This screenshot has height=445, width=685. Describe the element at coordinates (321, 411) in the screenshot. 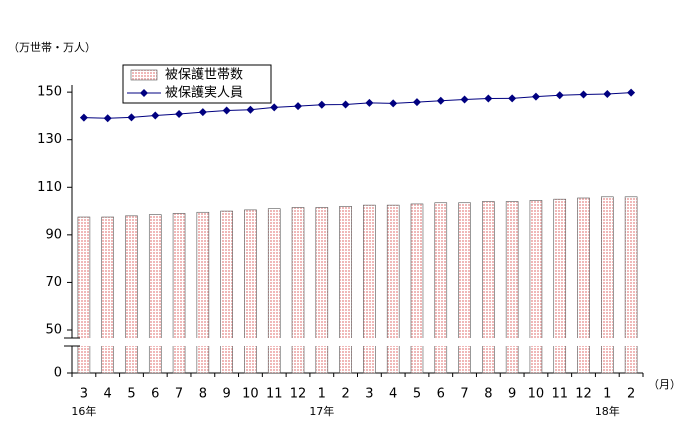

I see `x-sublabel: 17年` at that location.